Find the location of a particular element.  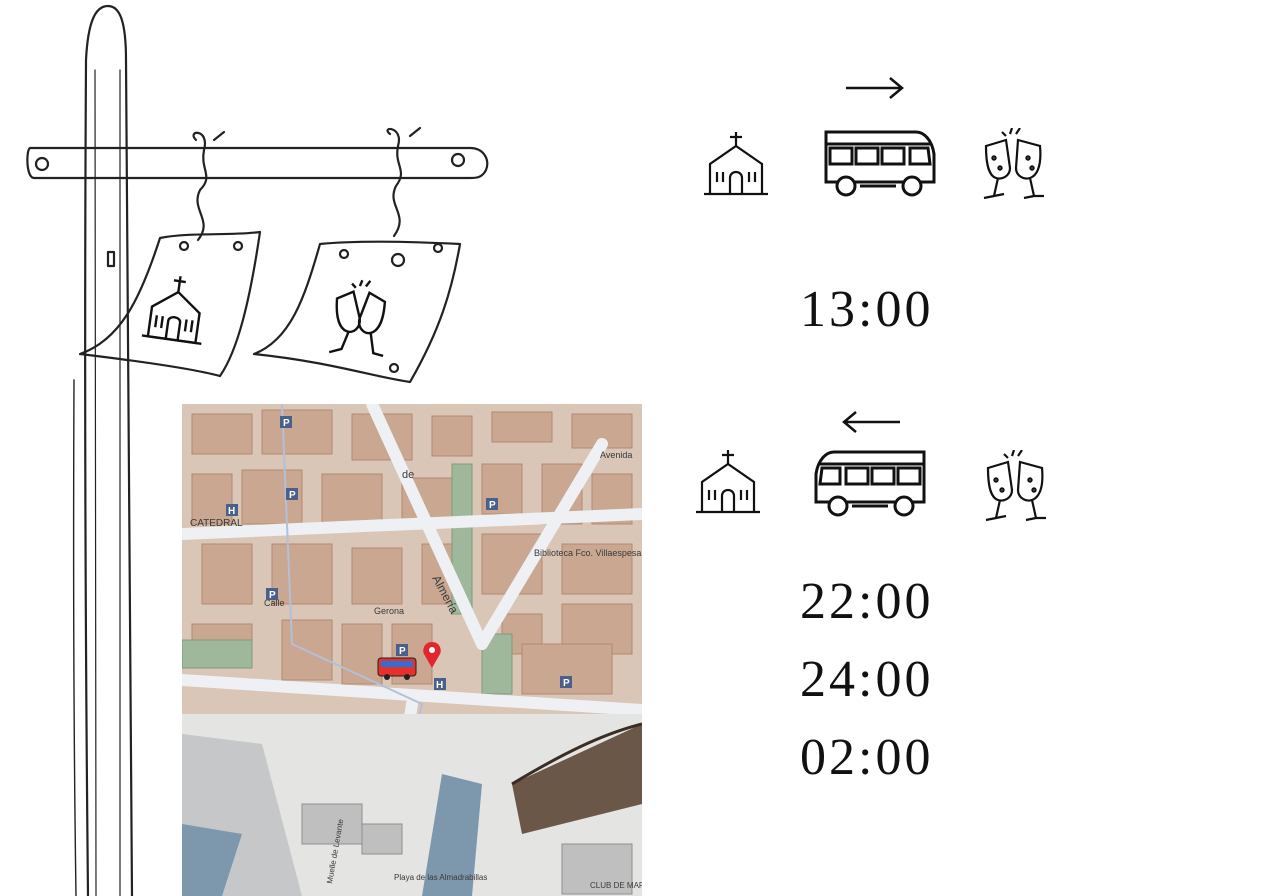

map-label-calle: Calle is located at coordinates (274, 603).